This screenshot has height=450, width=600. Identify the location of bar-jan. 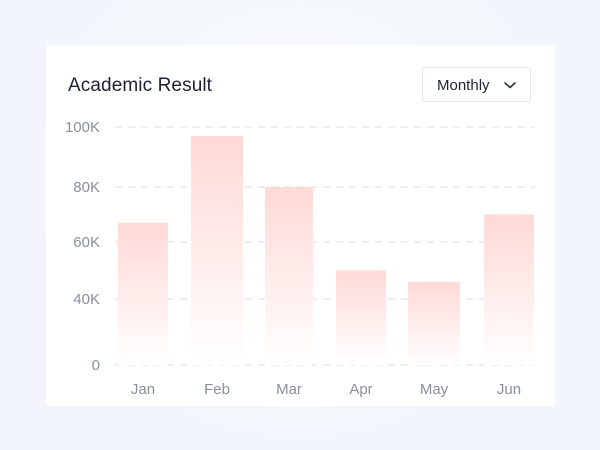
(143, 293).